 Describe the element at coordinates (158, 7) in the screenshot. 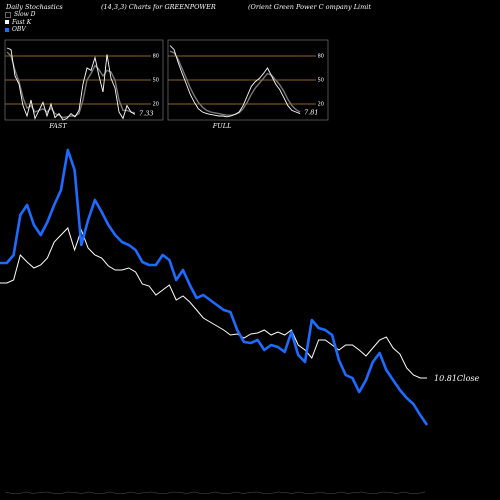

I see `chart-header-title: (14,3,3) Charts for GREENPOWER` at that location.